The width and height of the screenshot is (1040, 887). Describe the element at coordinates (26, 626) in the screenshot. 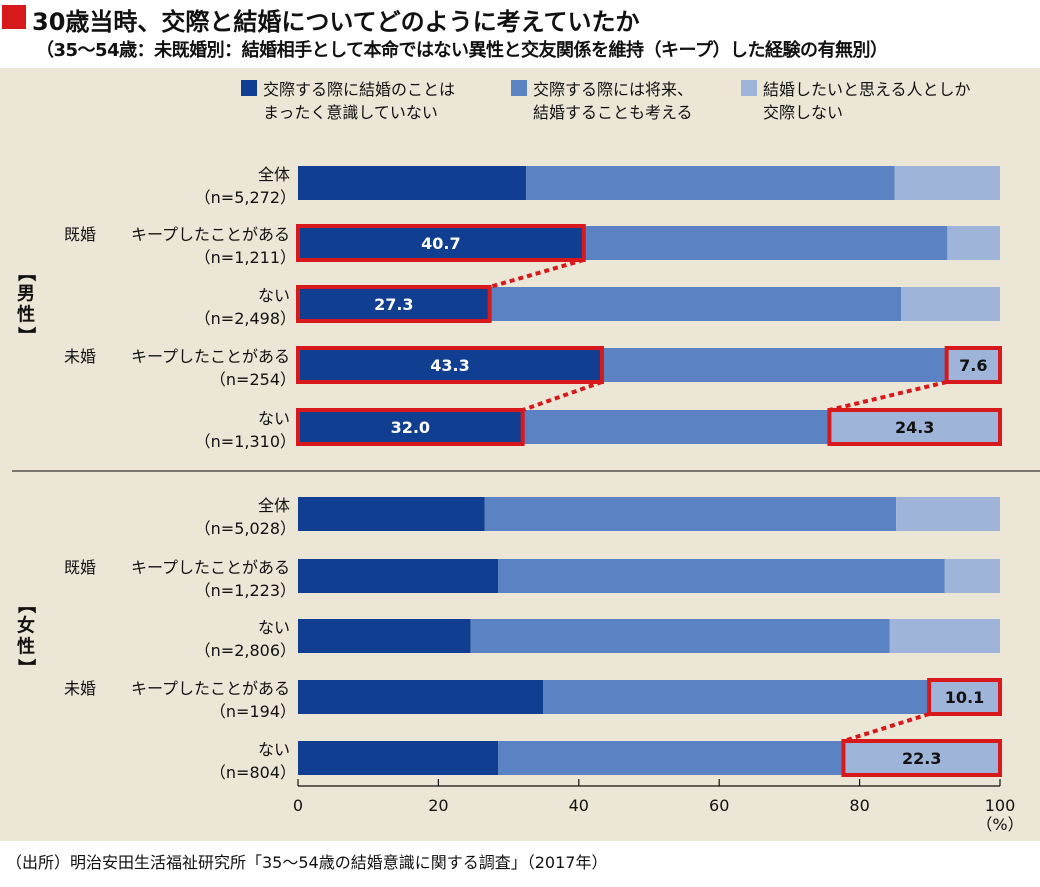

I see `group-label-female-char-2: 女` at that location.